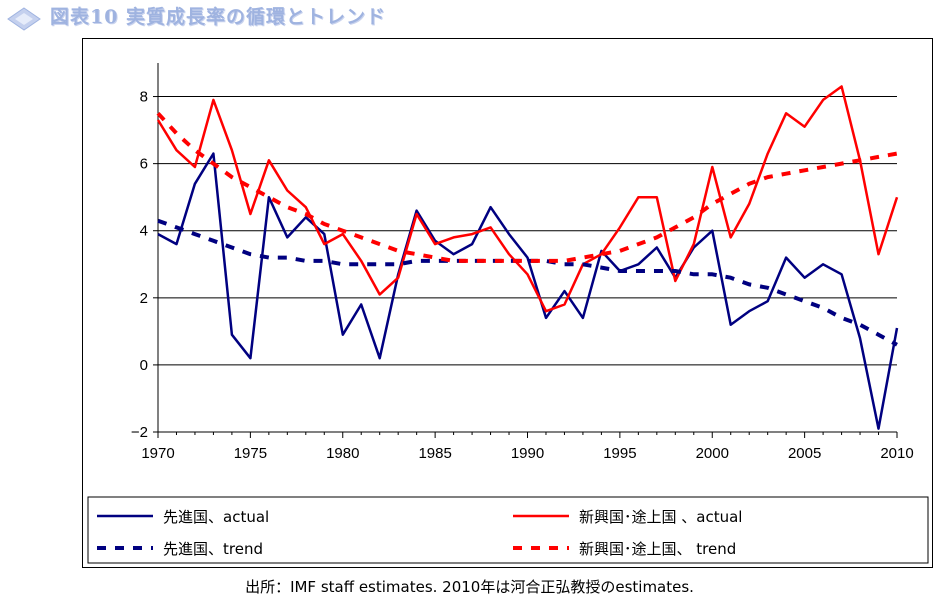 This screenshot has height=600, width=939. I want to click on y-tick-label: 6, so click(144, 164).